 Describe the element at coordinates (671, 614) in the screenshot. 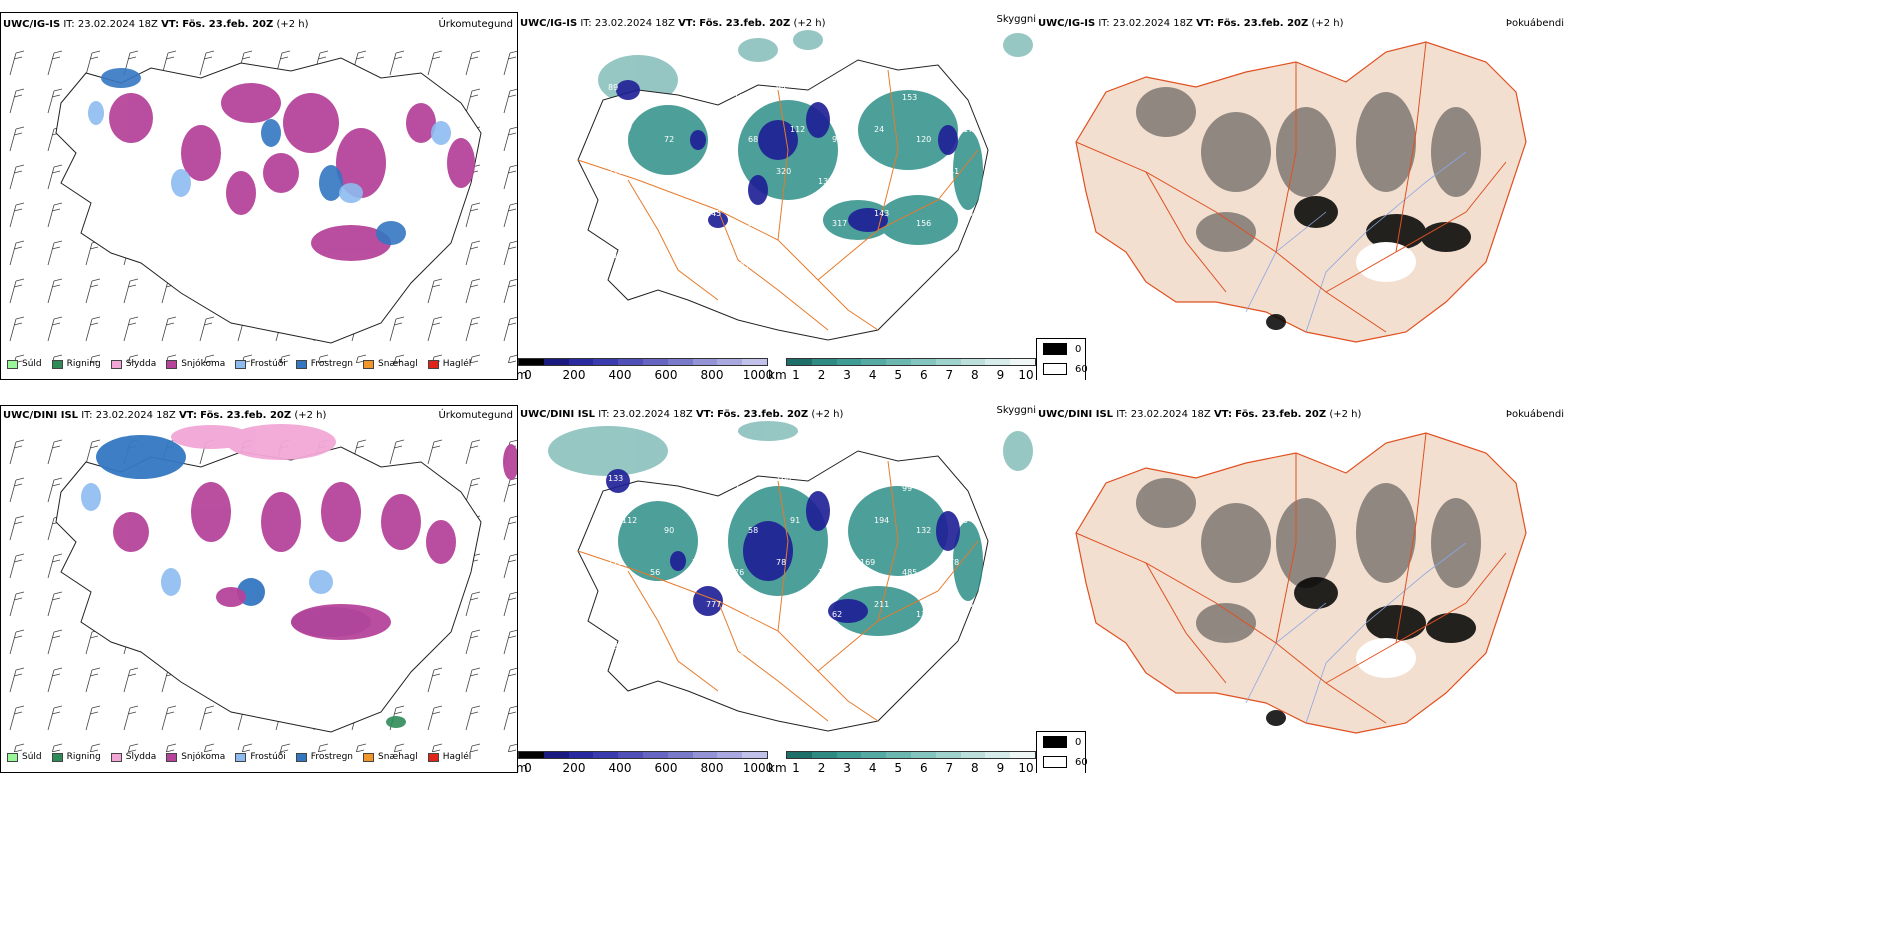

I see `cloud-base-label: 161` at that location.